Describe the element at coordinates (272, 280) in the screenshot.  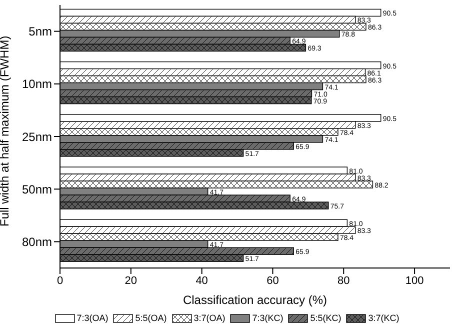
I see `x-tick-label: 60` at that location.